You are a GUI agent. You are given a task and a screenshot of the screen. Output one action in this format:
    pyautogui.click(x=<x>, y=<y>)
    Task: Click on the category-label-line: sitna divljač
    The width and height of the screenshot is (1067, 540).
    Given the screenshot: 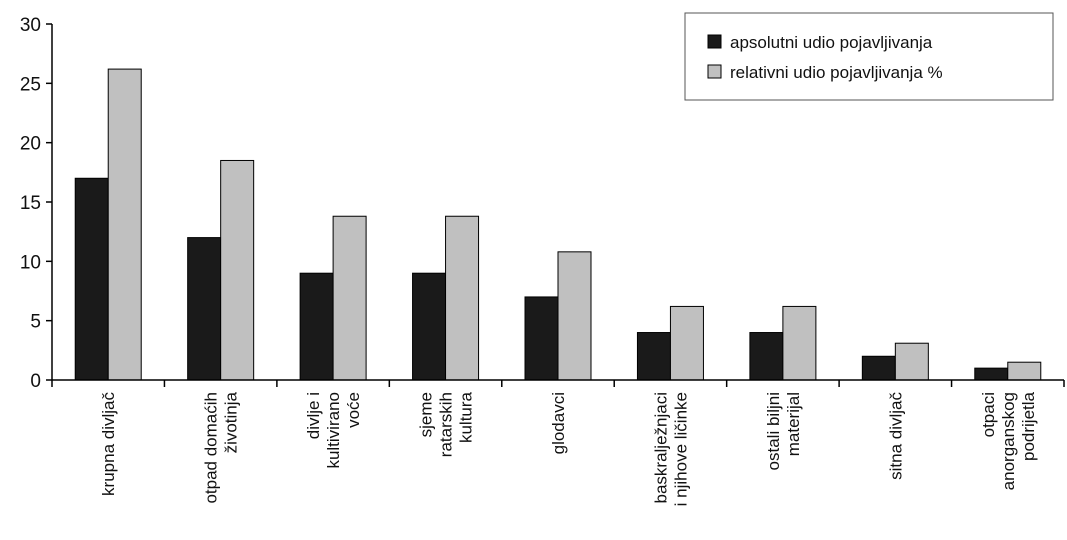 What is the action you would take?
    pyautogui.click(x=895, y=436)
    